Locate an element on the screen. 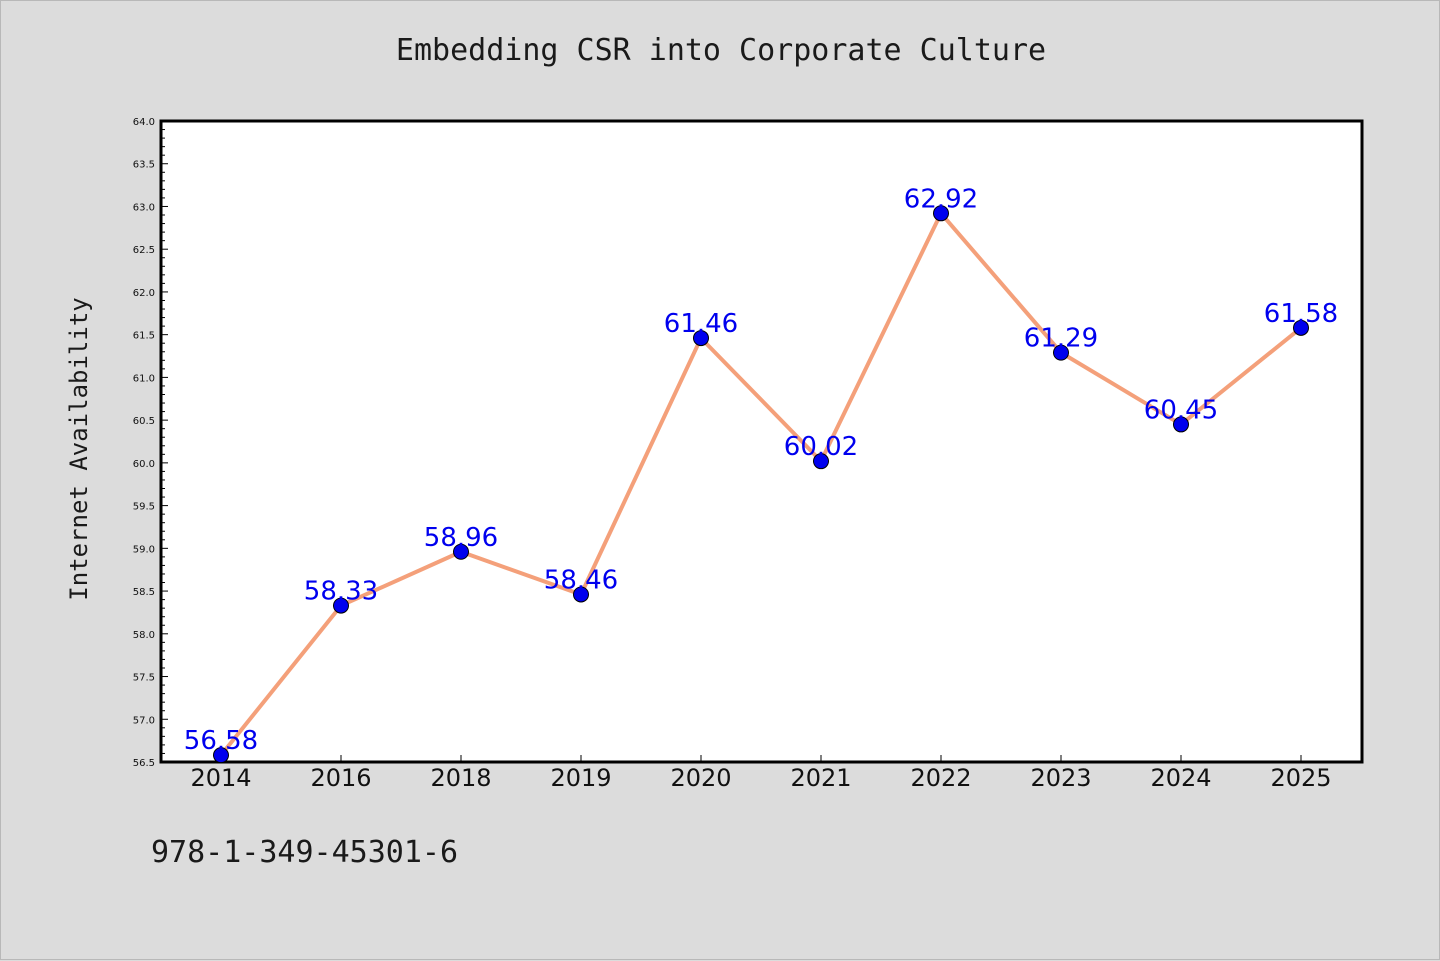  x-tick-label: 2025 is located at coordinates (1300, 778).